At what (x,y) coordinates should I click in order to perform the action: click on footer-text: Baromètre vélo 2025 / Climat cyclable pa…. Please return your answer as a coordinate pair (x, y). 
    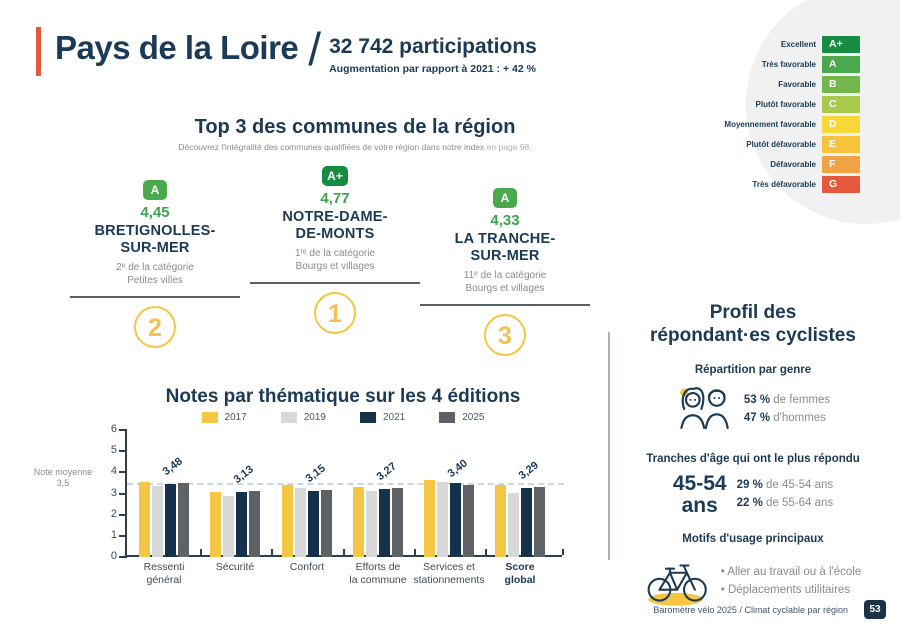
    Looking at the image, I should click on (750, 610).